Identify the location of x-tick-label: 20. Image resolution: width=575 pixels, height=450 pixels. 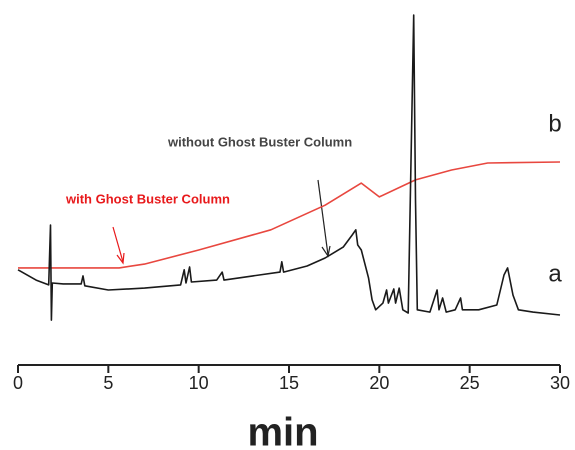
(379, 383).